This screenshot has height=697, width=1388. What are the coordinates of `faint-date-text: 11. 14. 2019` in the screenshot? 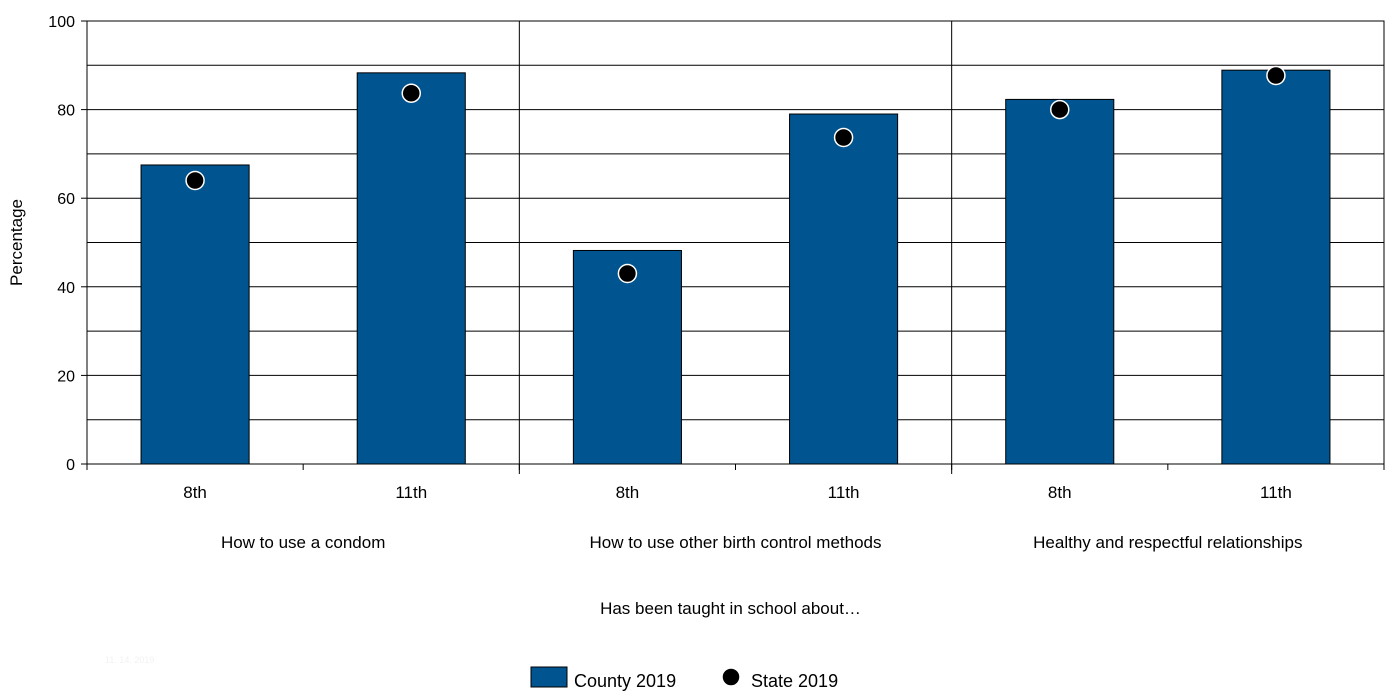 It's located at (129, 660).